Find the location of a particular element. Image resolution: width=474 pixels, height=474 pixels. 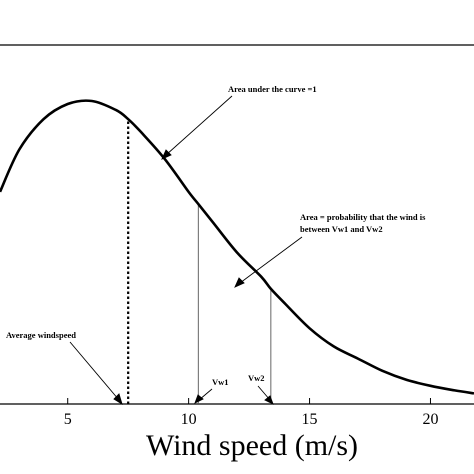

area-total-arrowhead is located at coordinates (166, 154).